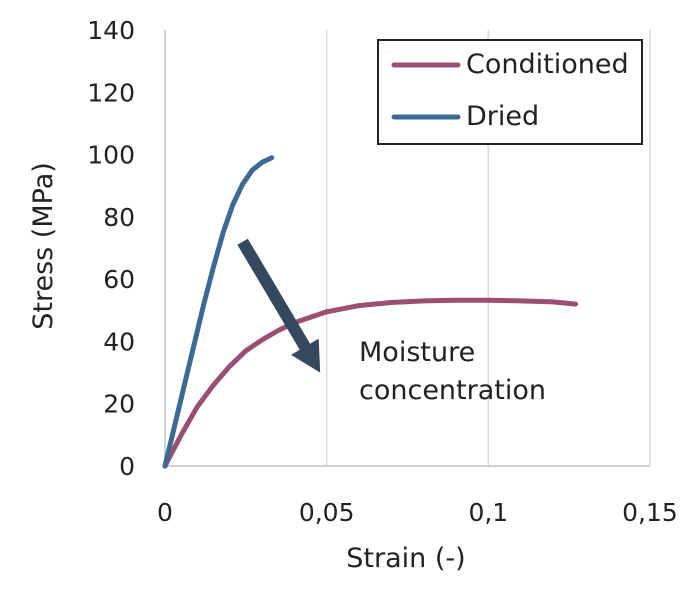  Describe the element at coordinates (43, 246) in the screenshot. I see `y-axis-title: Stress (MPa)` at that location.